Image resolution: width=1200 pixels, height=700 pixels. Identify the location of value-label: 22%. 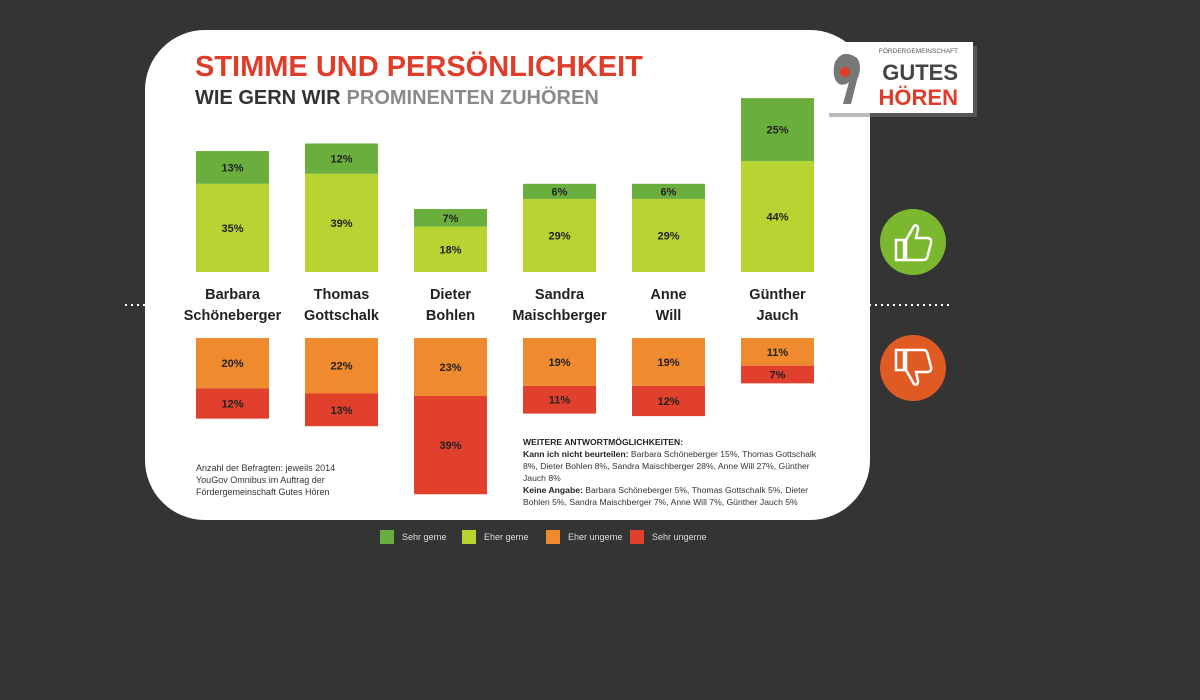
(341, 367).